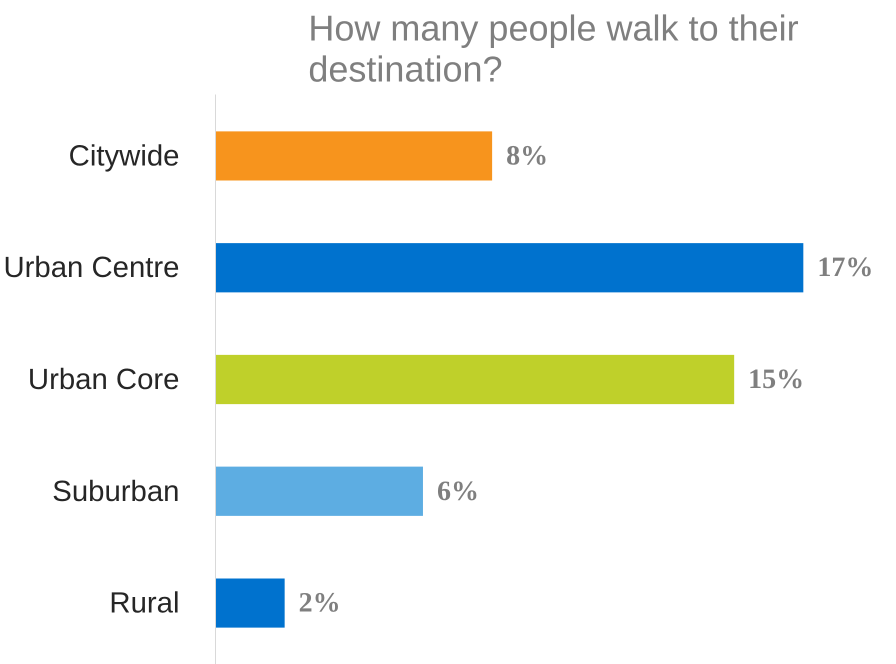  I want to click on y-tick-label: Suburban, so click(116, 491).